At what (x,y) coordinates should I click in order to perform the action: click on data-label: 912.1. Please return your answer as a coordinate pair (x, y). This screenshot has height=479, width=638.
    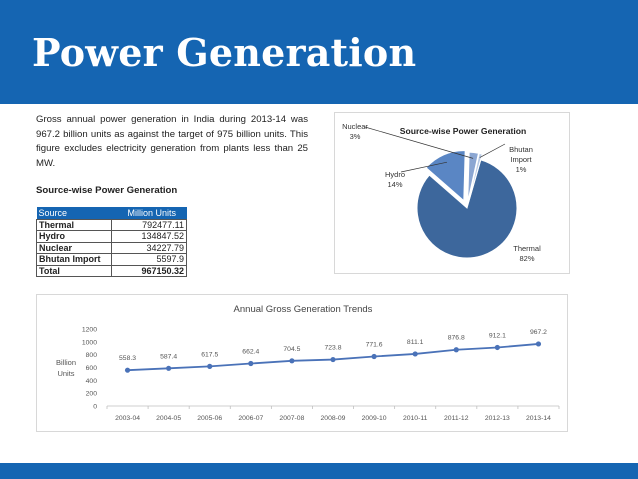
    Looking at the image, I should click on (497, 335).